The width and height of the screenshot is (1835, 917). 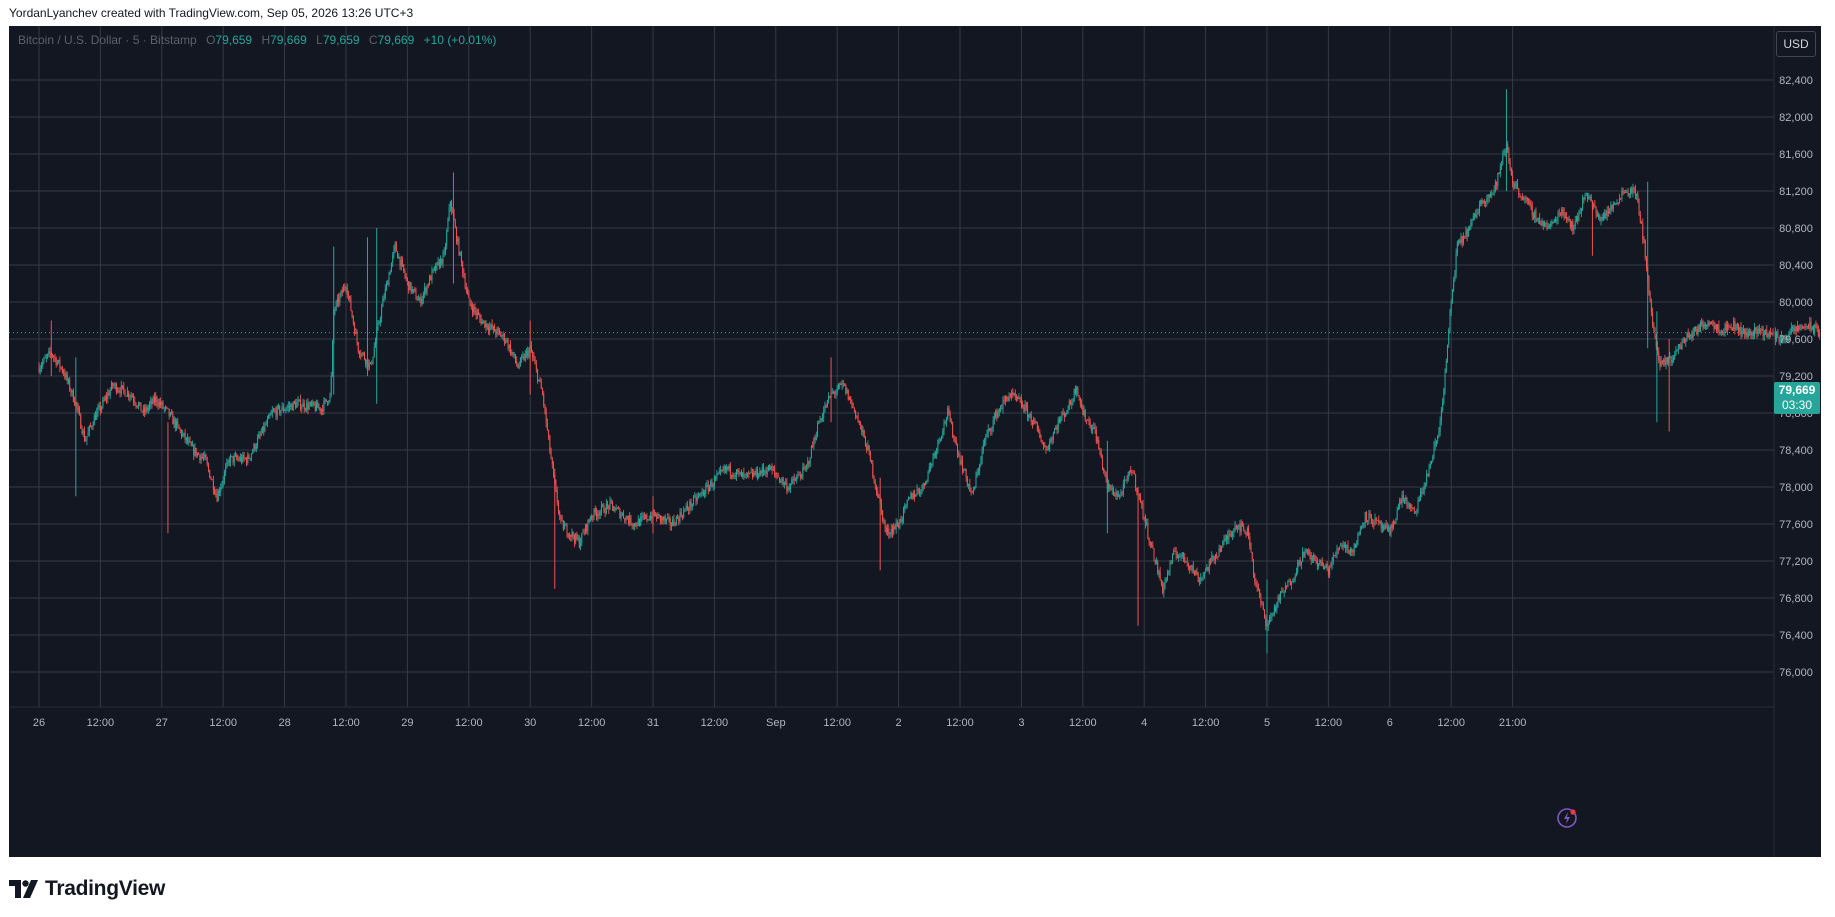 What do you see at coordinates (1567, 818) in the screenshot?
I see `replay-icon` at bounding box center [1567, 818].